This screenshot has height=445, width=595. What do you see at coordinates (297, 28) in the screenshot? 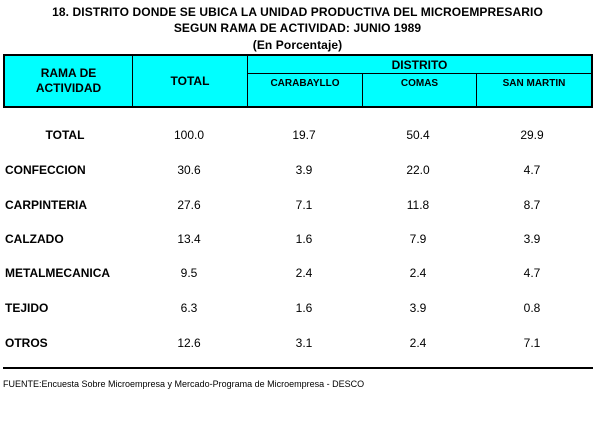
I see `table-title-line2: SEGUN RAMA DE ACTIVIDAD: JUNIO 1989` at bounding box center [297, 28].